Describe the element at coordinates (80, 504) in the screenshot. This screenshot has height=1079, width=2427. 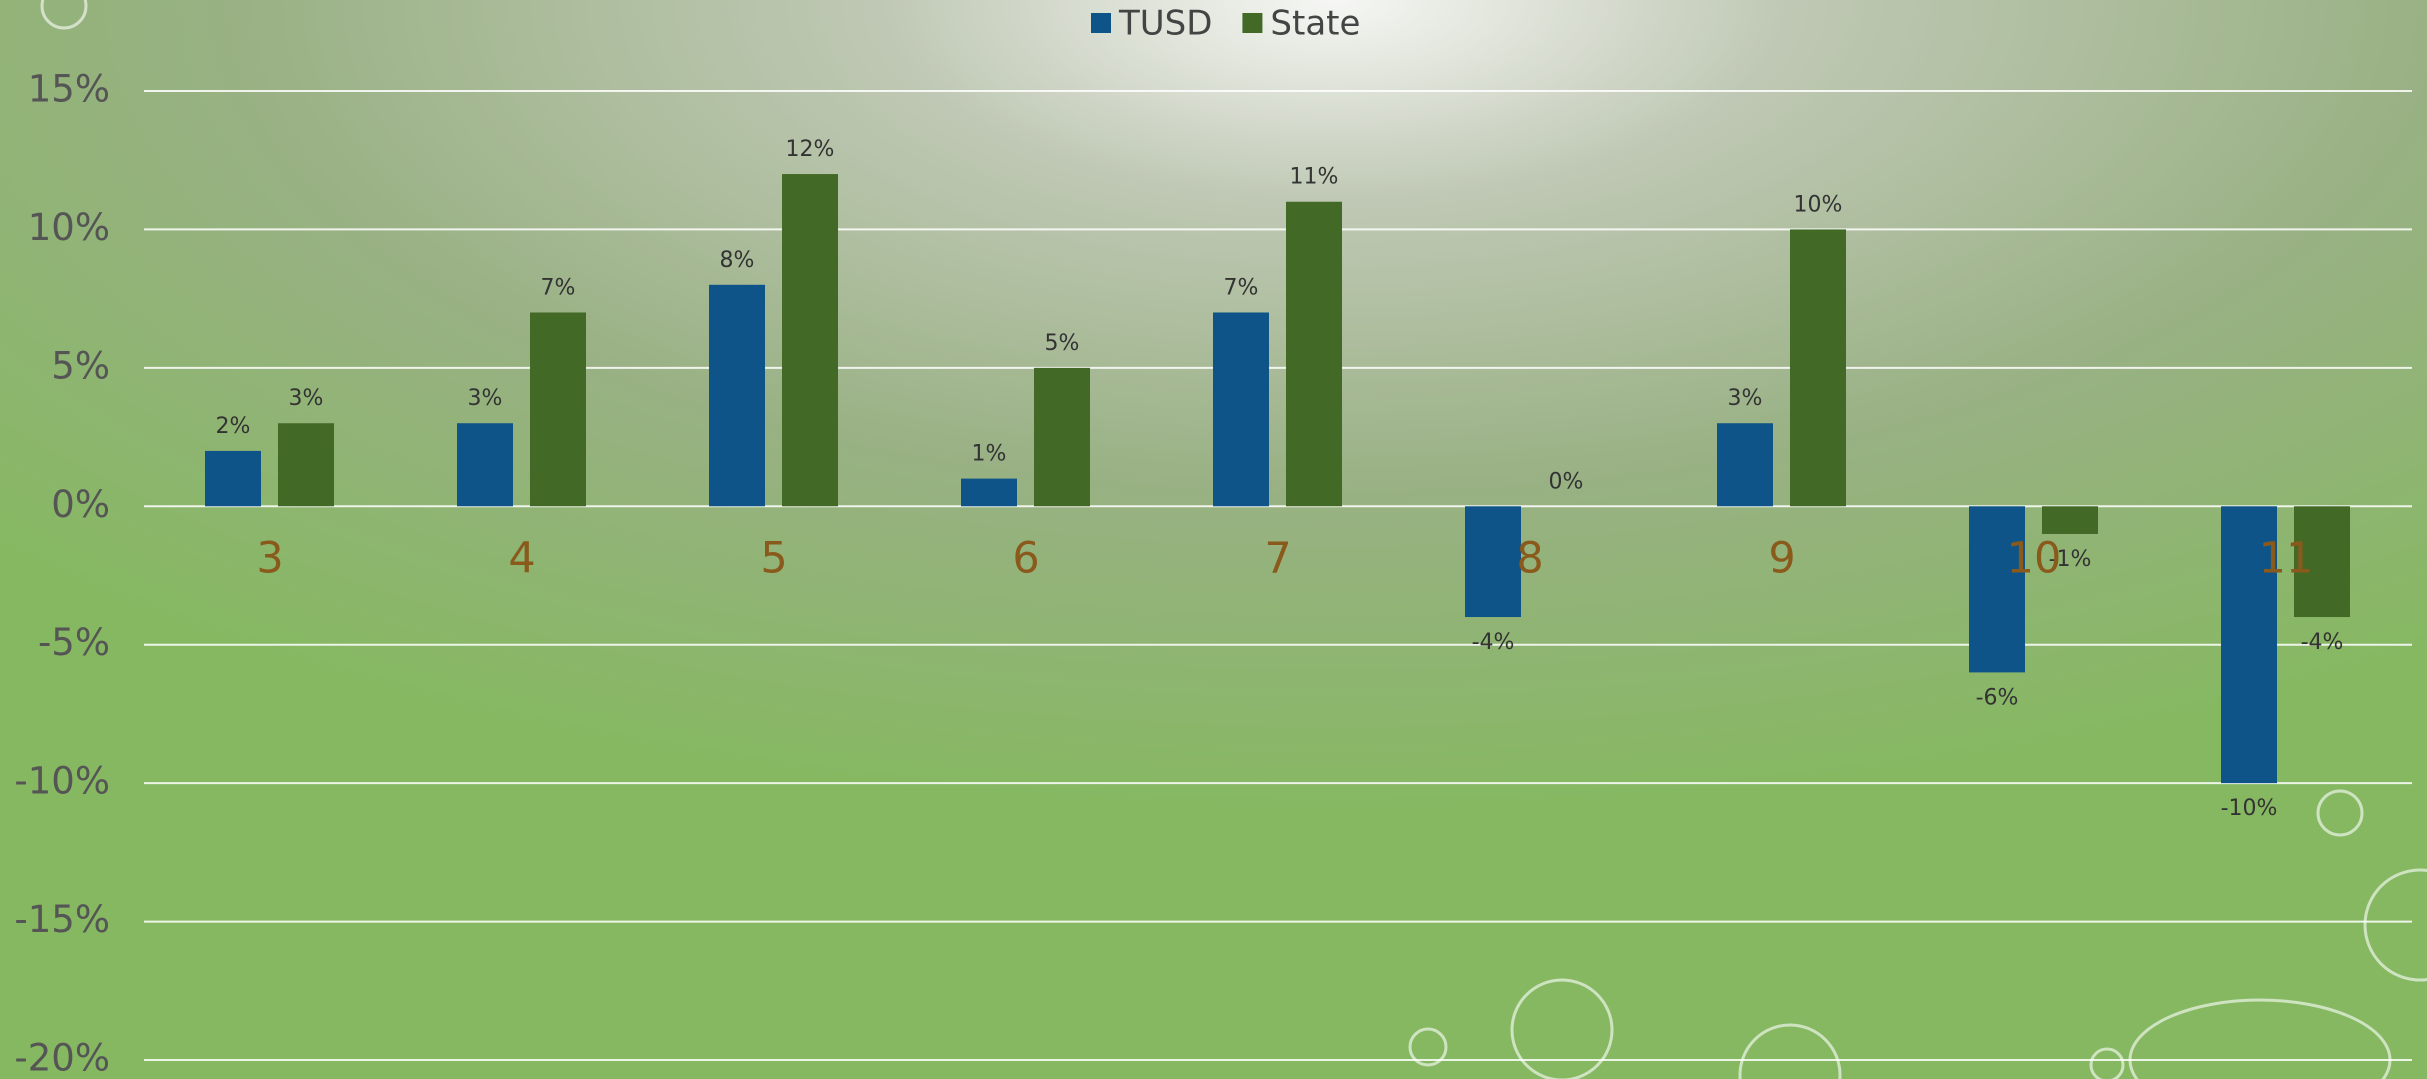
I see `y-tick-label: 0%` at that location.